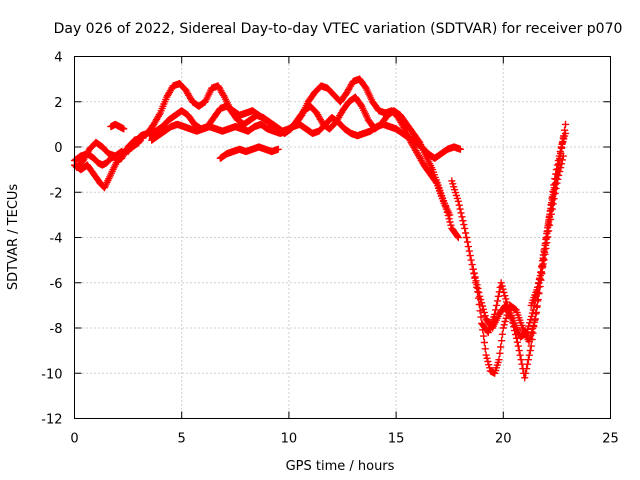  I want to click on x-tick-label: 10, so click(289, 439).